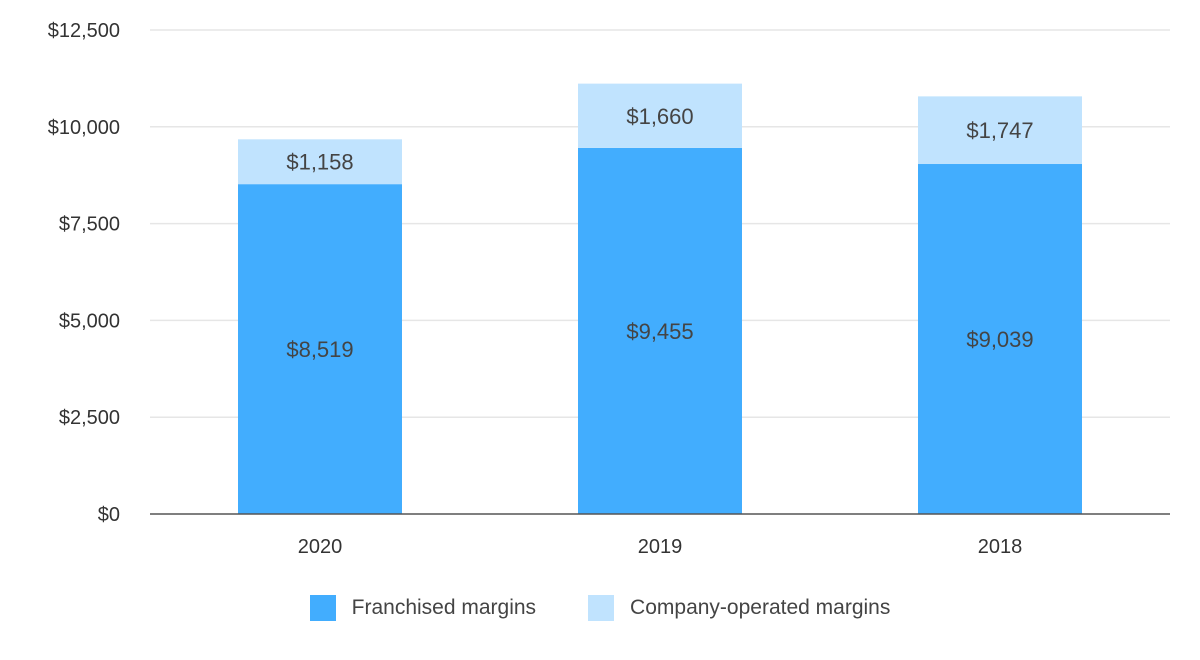 The height and width of the screenshot is (660, 1200). Describe the element at coordinates (84, 128) in the screenshot. I see `y-tick-label: $10,000` at that location.